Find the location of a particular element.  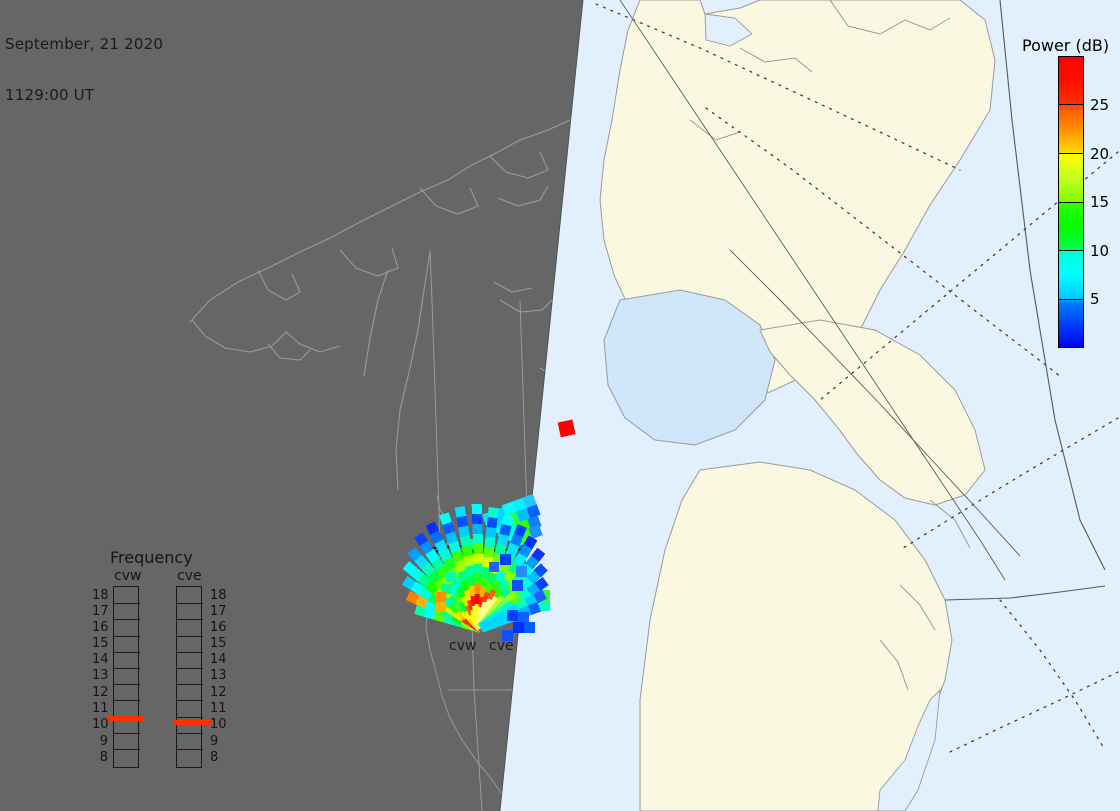

freq-label-left-9: 9 is located at coordinates (103, 741).